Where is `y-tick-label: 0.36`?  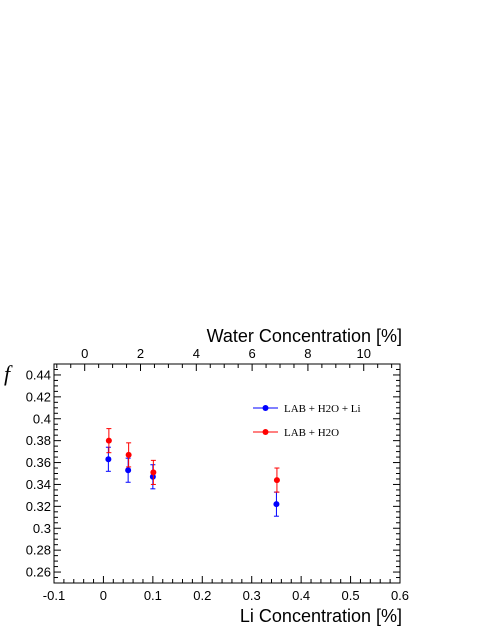
y-tick-label: 0.36 is located at coordinates (38, 462).